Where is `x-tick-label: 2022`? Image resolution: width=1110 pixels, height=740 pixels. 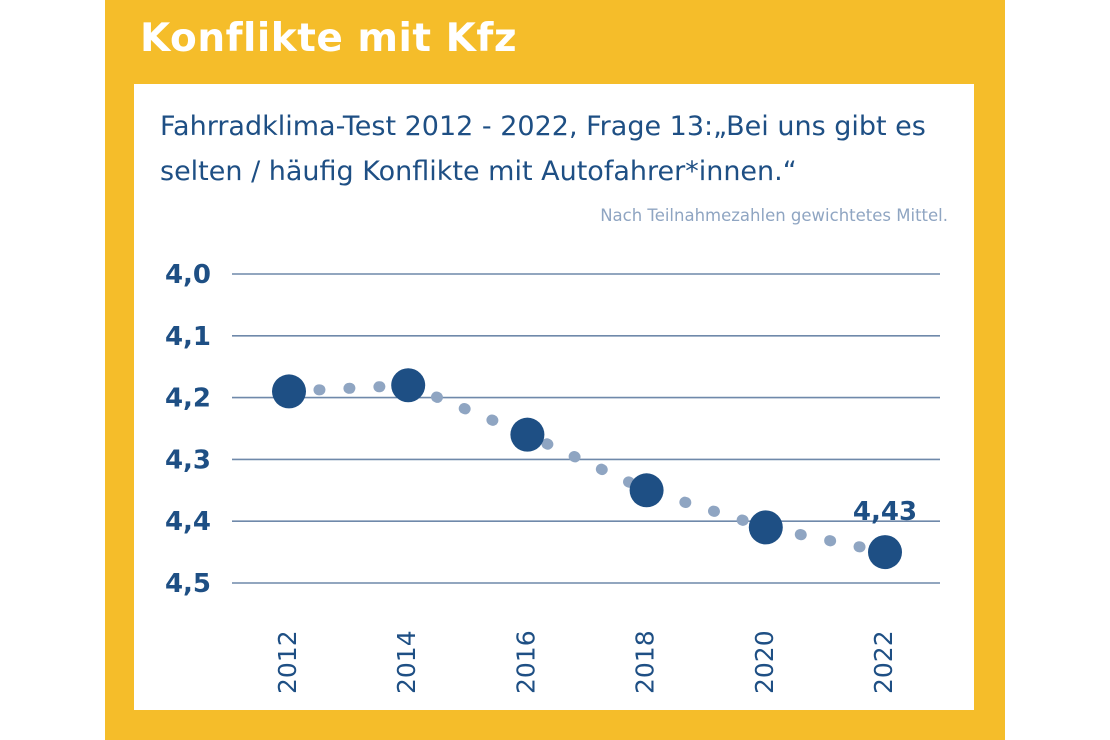
x-tick-label: 2022 is located at coordinates (883, 662).